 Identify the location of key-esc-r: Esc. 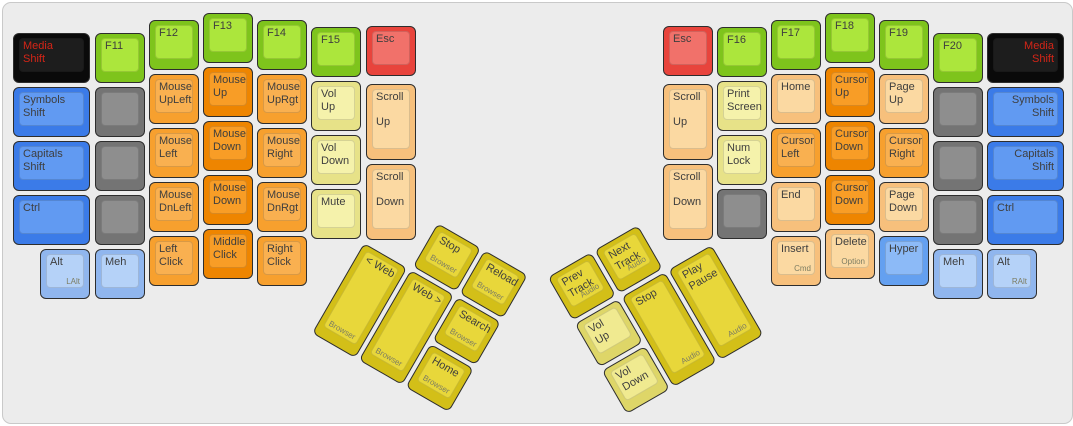
(688, 51).